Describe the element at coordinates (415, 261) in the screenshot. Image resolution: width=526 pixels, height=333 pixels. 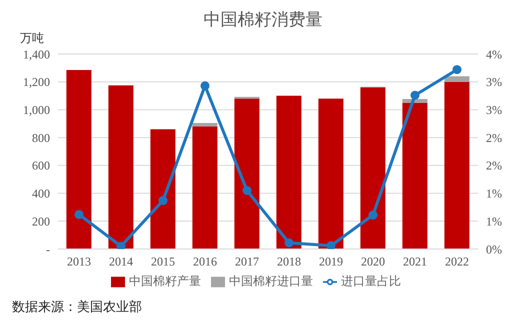
I see `x-tick-label: 2021` at that location.